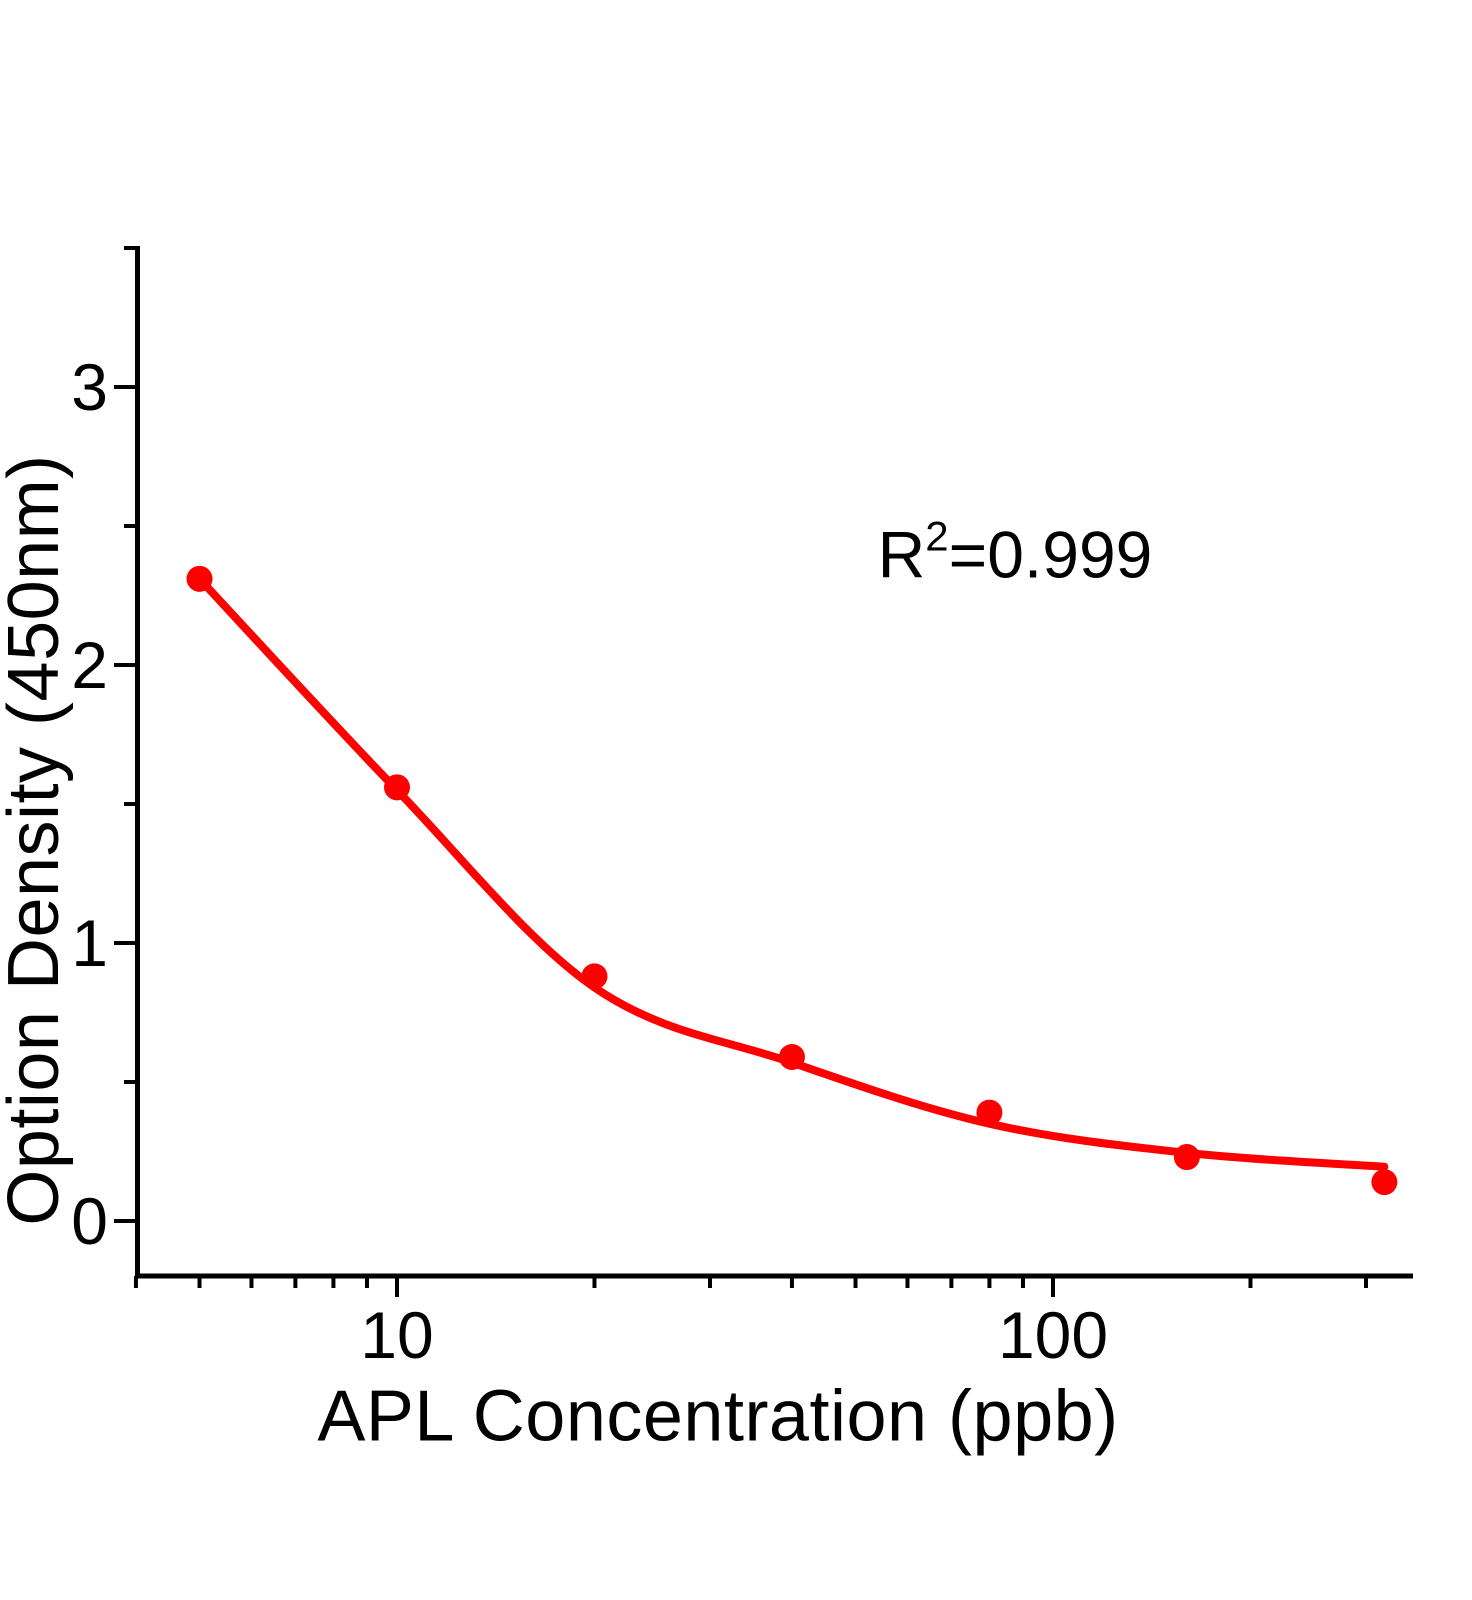 This screenshot has width=1472, height=1600. I want to click on y-axis-title: Option Density (450nm), so click(37, 840).